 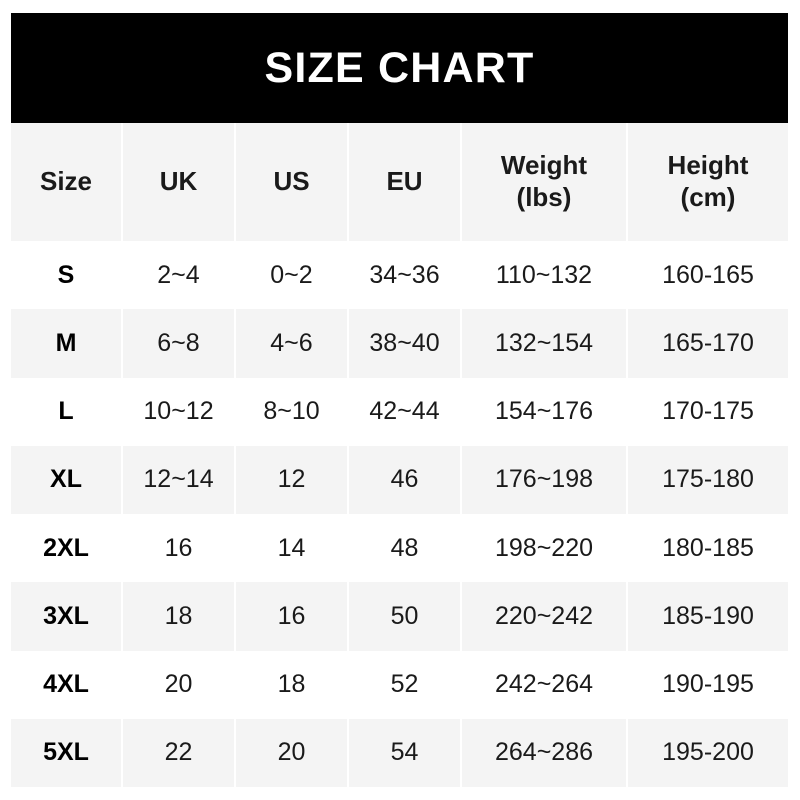 I want to click on cell-height: 195-200, so click(x=708, y=752).